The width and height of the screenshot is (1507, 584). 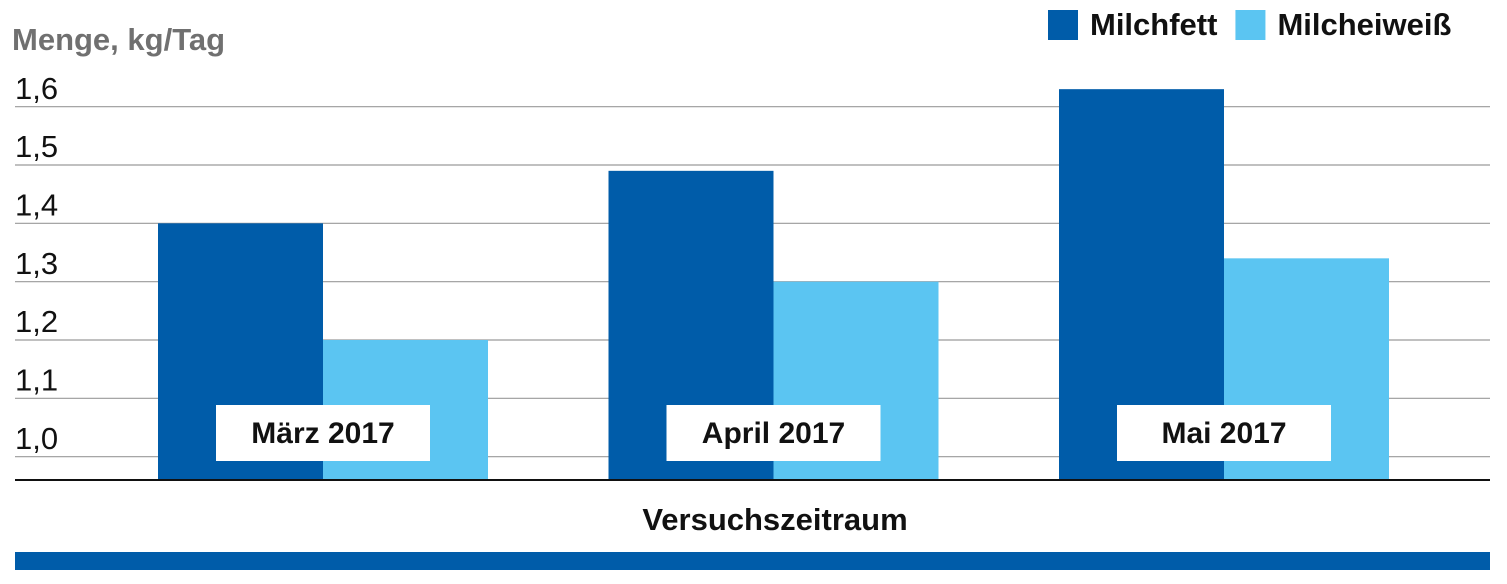 What do you see at coordinates (1364, 24) in the screenshot?
I see `legend-label: Milcheiweiß` at bounding box center [1364, 24].